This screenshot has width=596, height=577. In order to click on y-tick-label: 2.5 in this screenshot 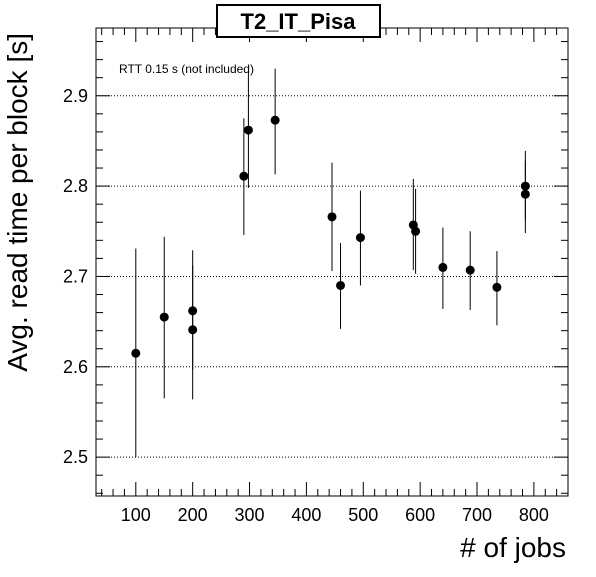, I will do `click(75, 457)`.